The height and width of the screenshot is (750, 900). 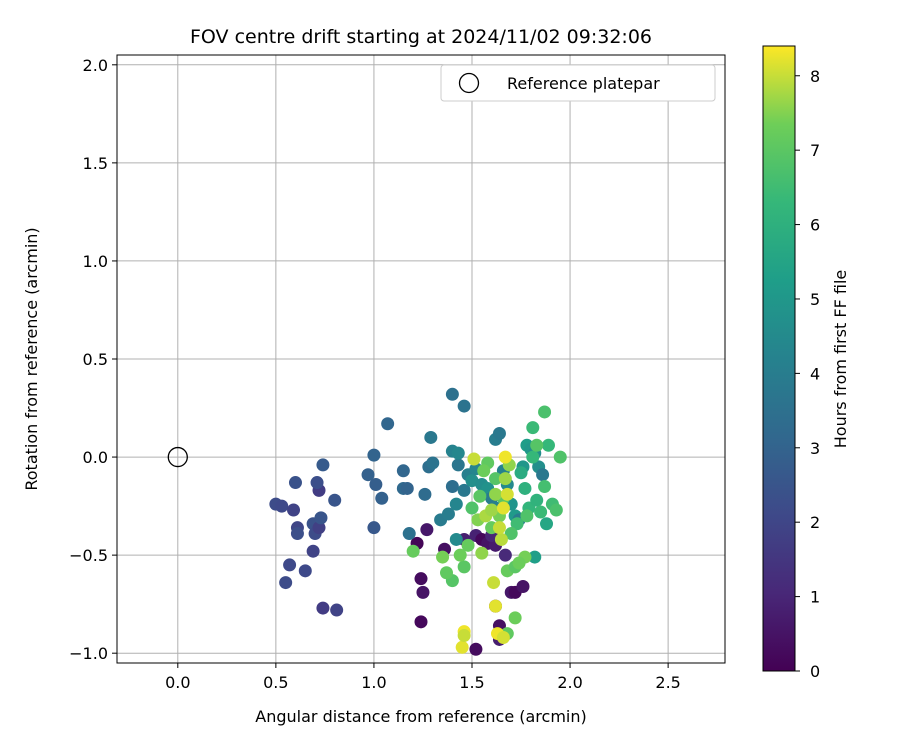 What do you see at coordinates (373, 682) in the screenshot?
I see `x-tick-label: 1.0` at bounding box center [373, 682].